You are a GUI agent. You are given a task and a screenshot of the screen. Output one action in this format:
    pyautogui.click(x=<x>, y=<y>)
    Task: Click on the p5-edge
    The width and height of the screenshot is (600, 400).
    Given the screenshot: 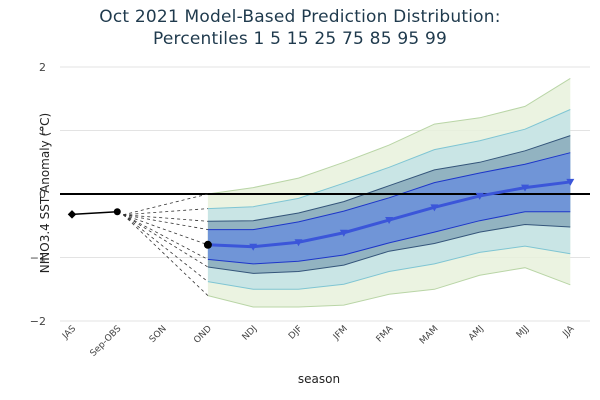 What is the action you would take?
    pyautogui.click(x=389, y=267)
    